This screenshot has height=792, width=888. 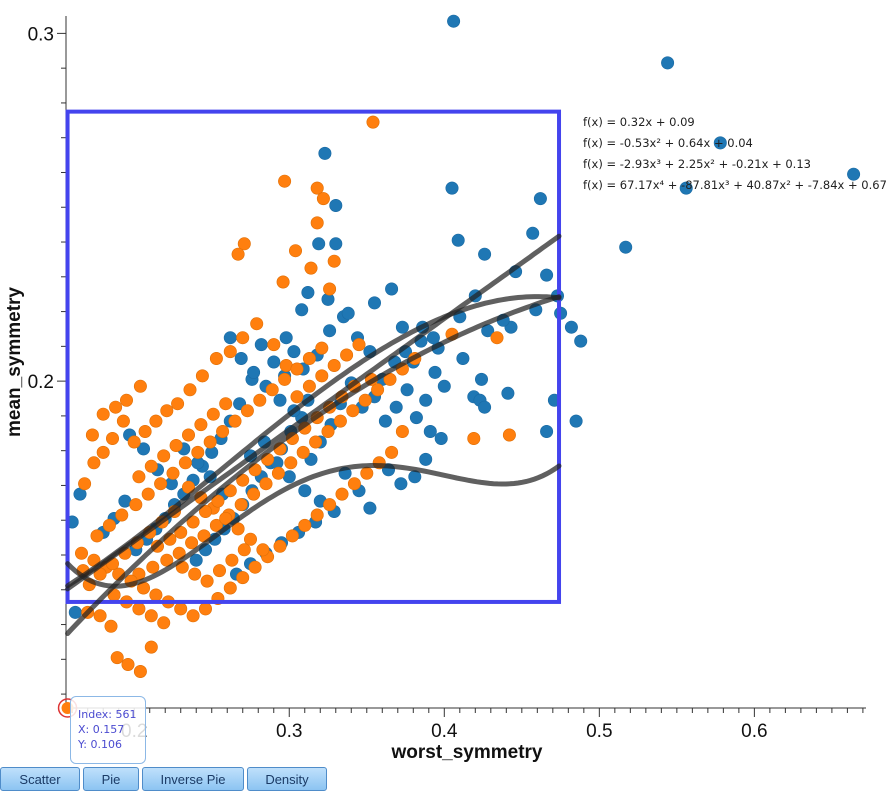 I want to click on pie-button: Pie, so click(x=111, y=779).